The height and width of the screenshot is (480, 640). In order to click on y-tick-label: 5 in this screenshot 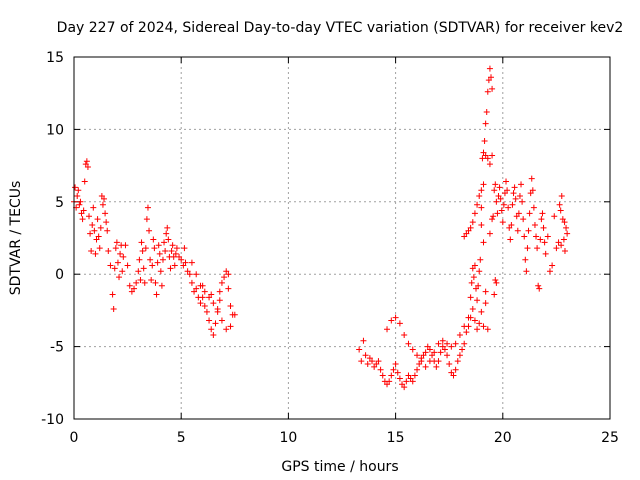, I will do `click(59, 203)`.